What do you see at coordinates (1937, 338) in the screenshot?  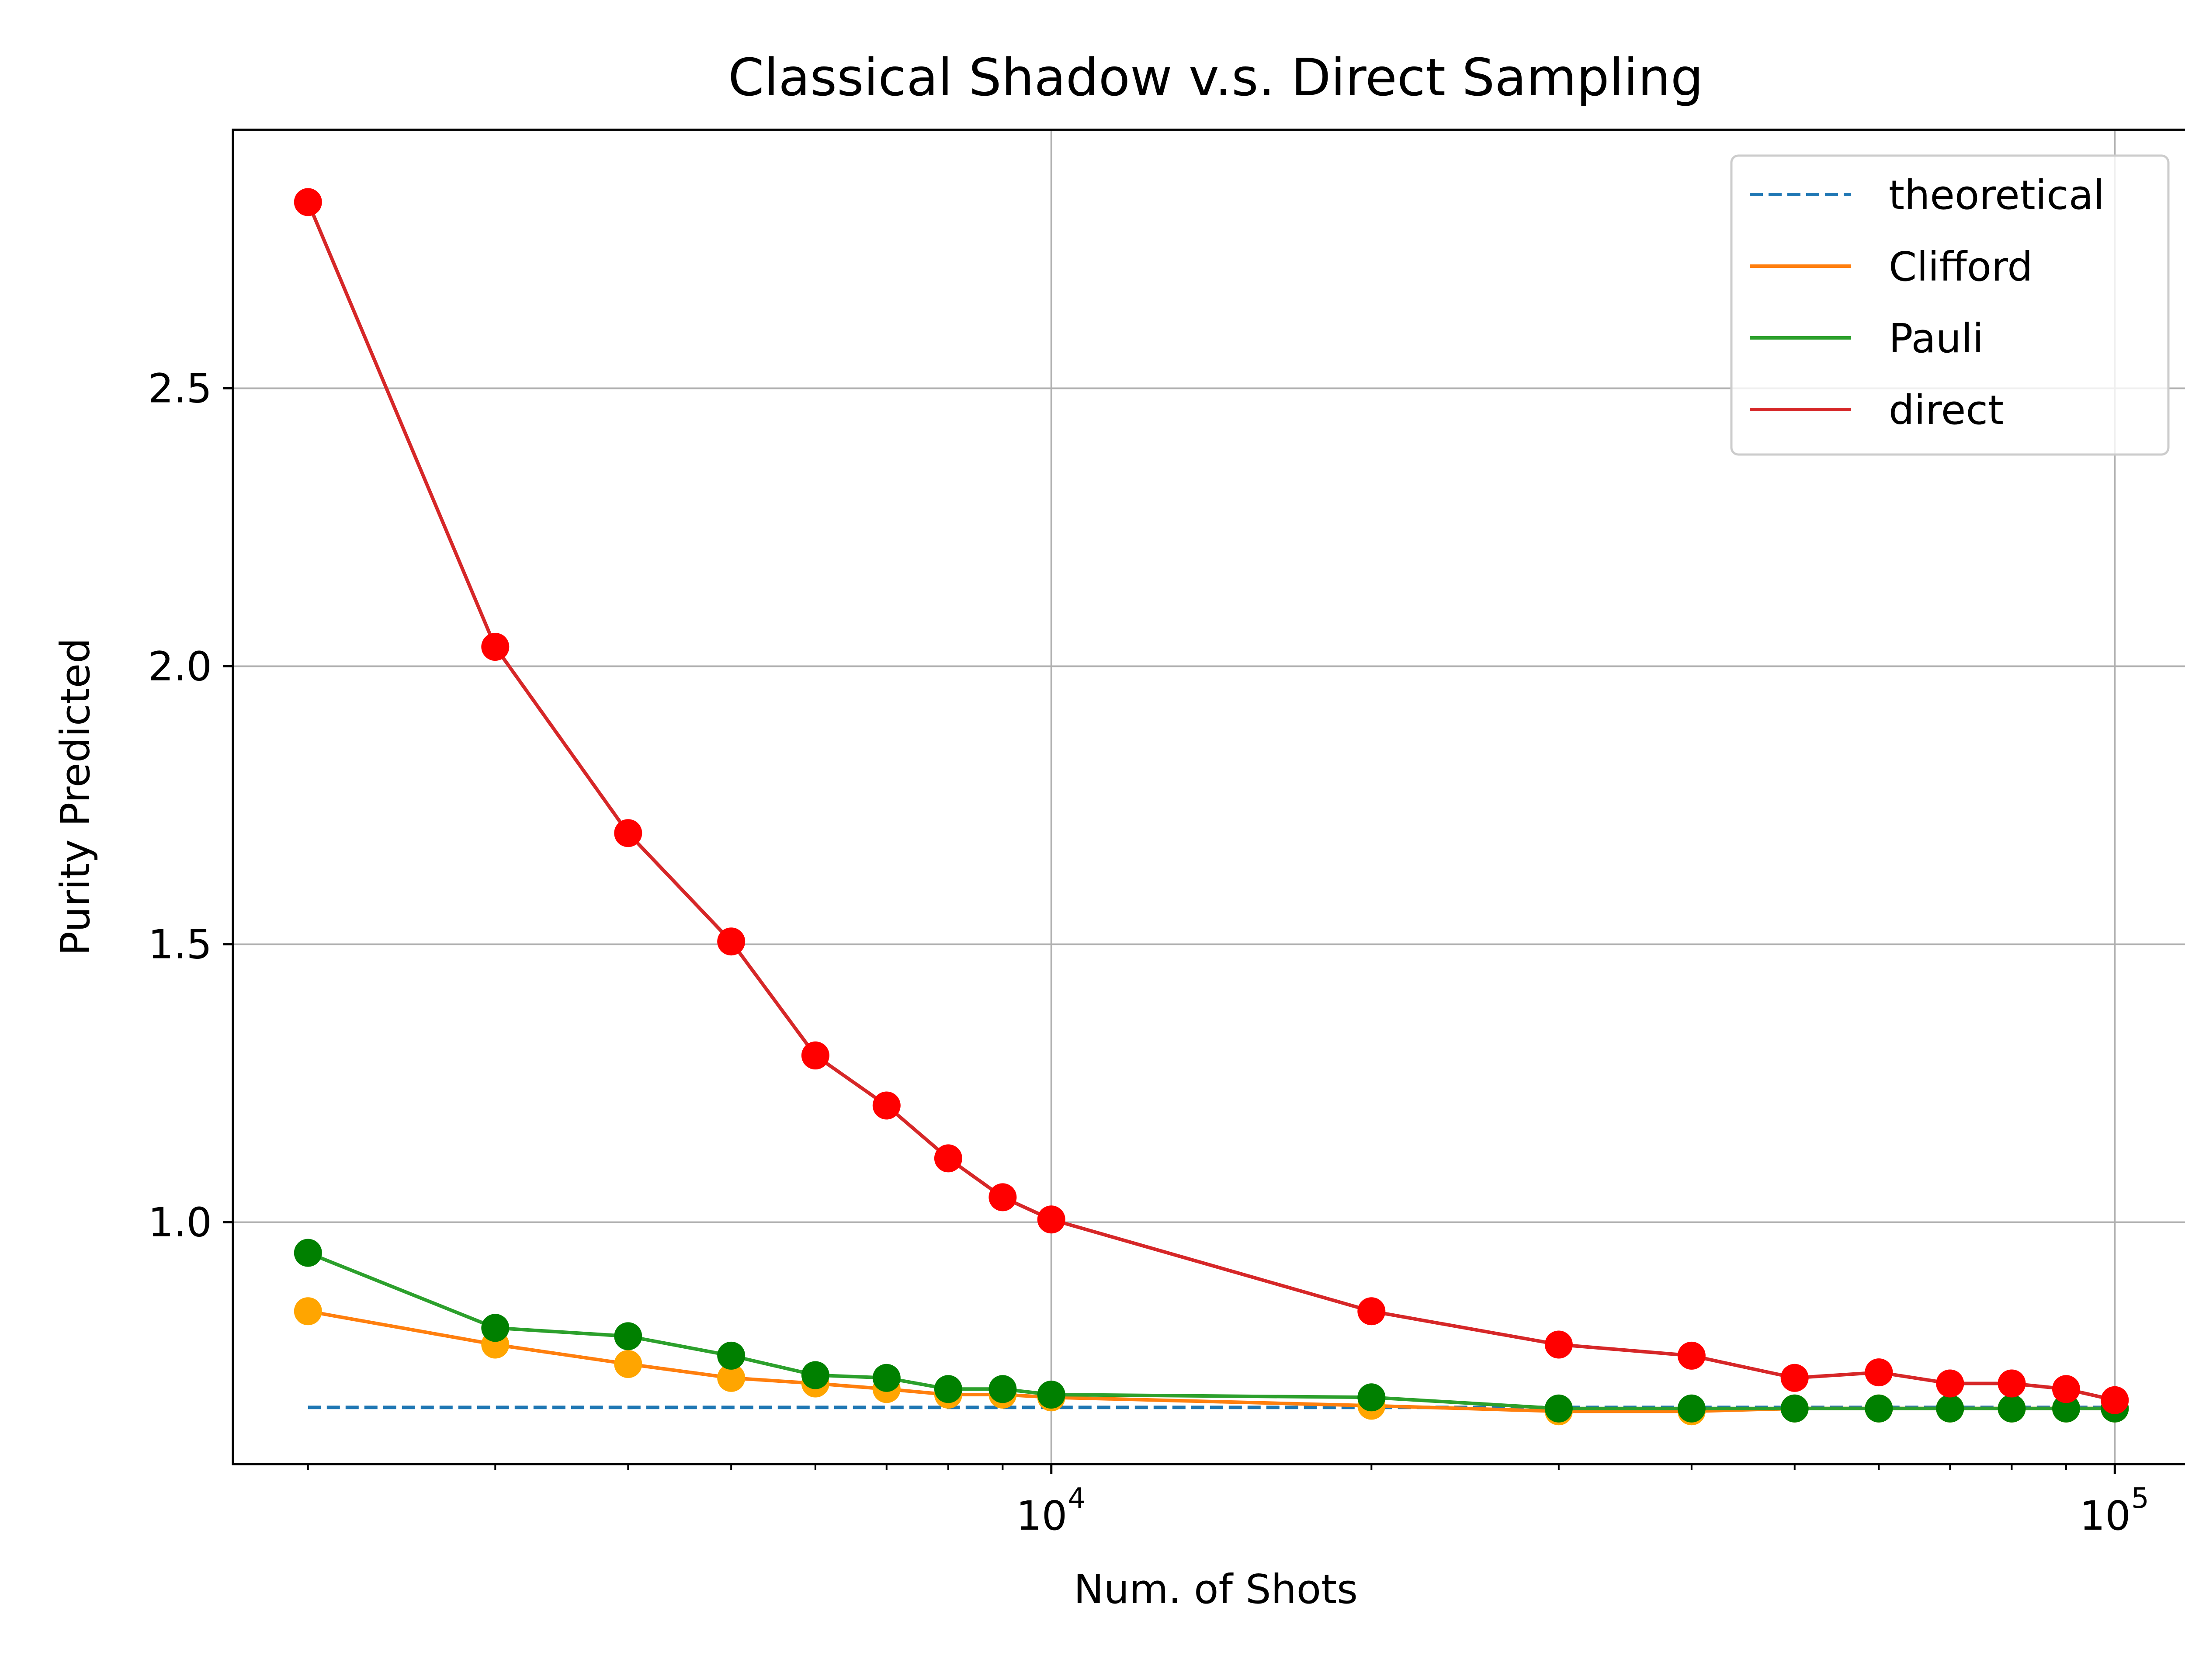 I see `legend-label-pauli: Pauli` at bounding box center [1937, 338].